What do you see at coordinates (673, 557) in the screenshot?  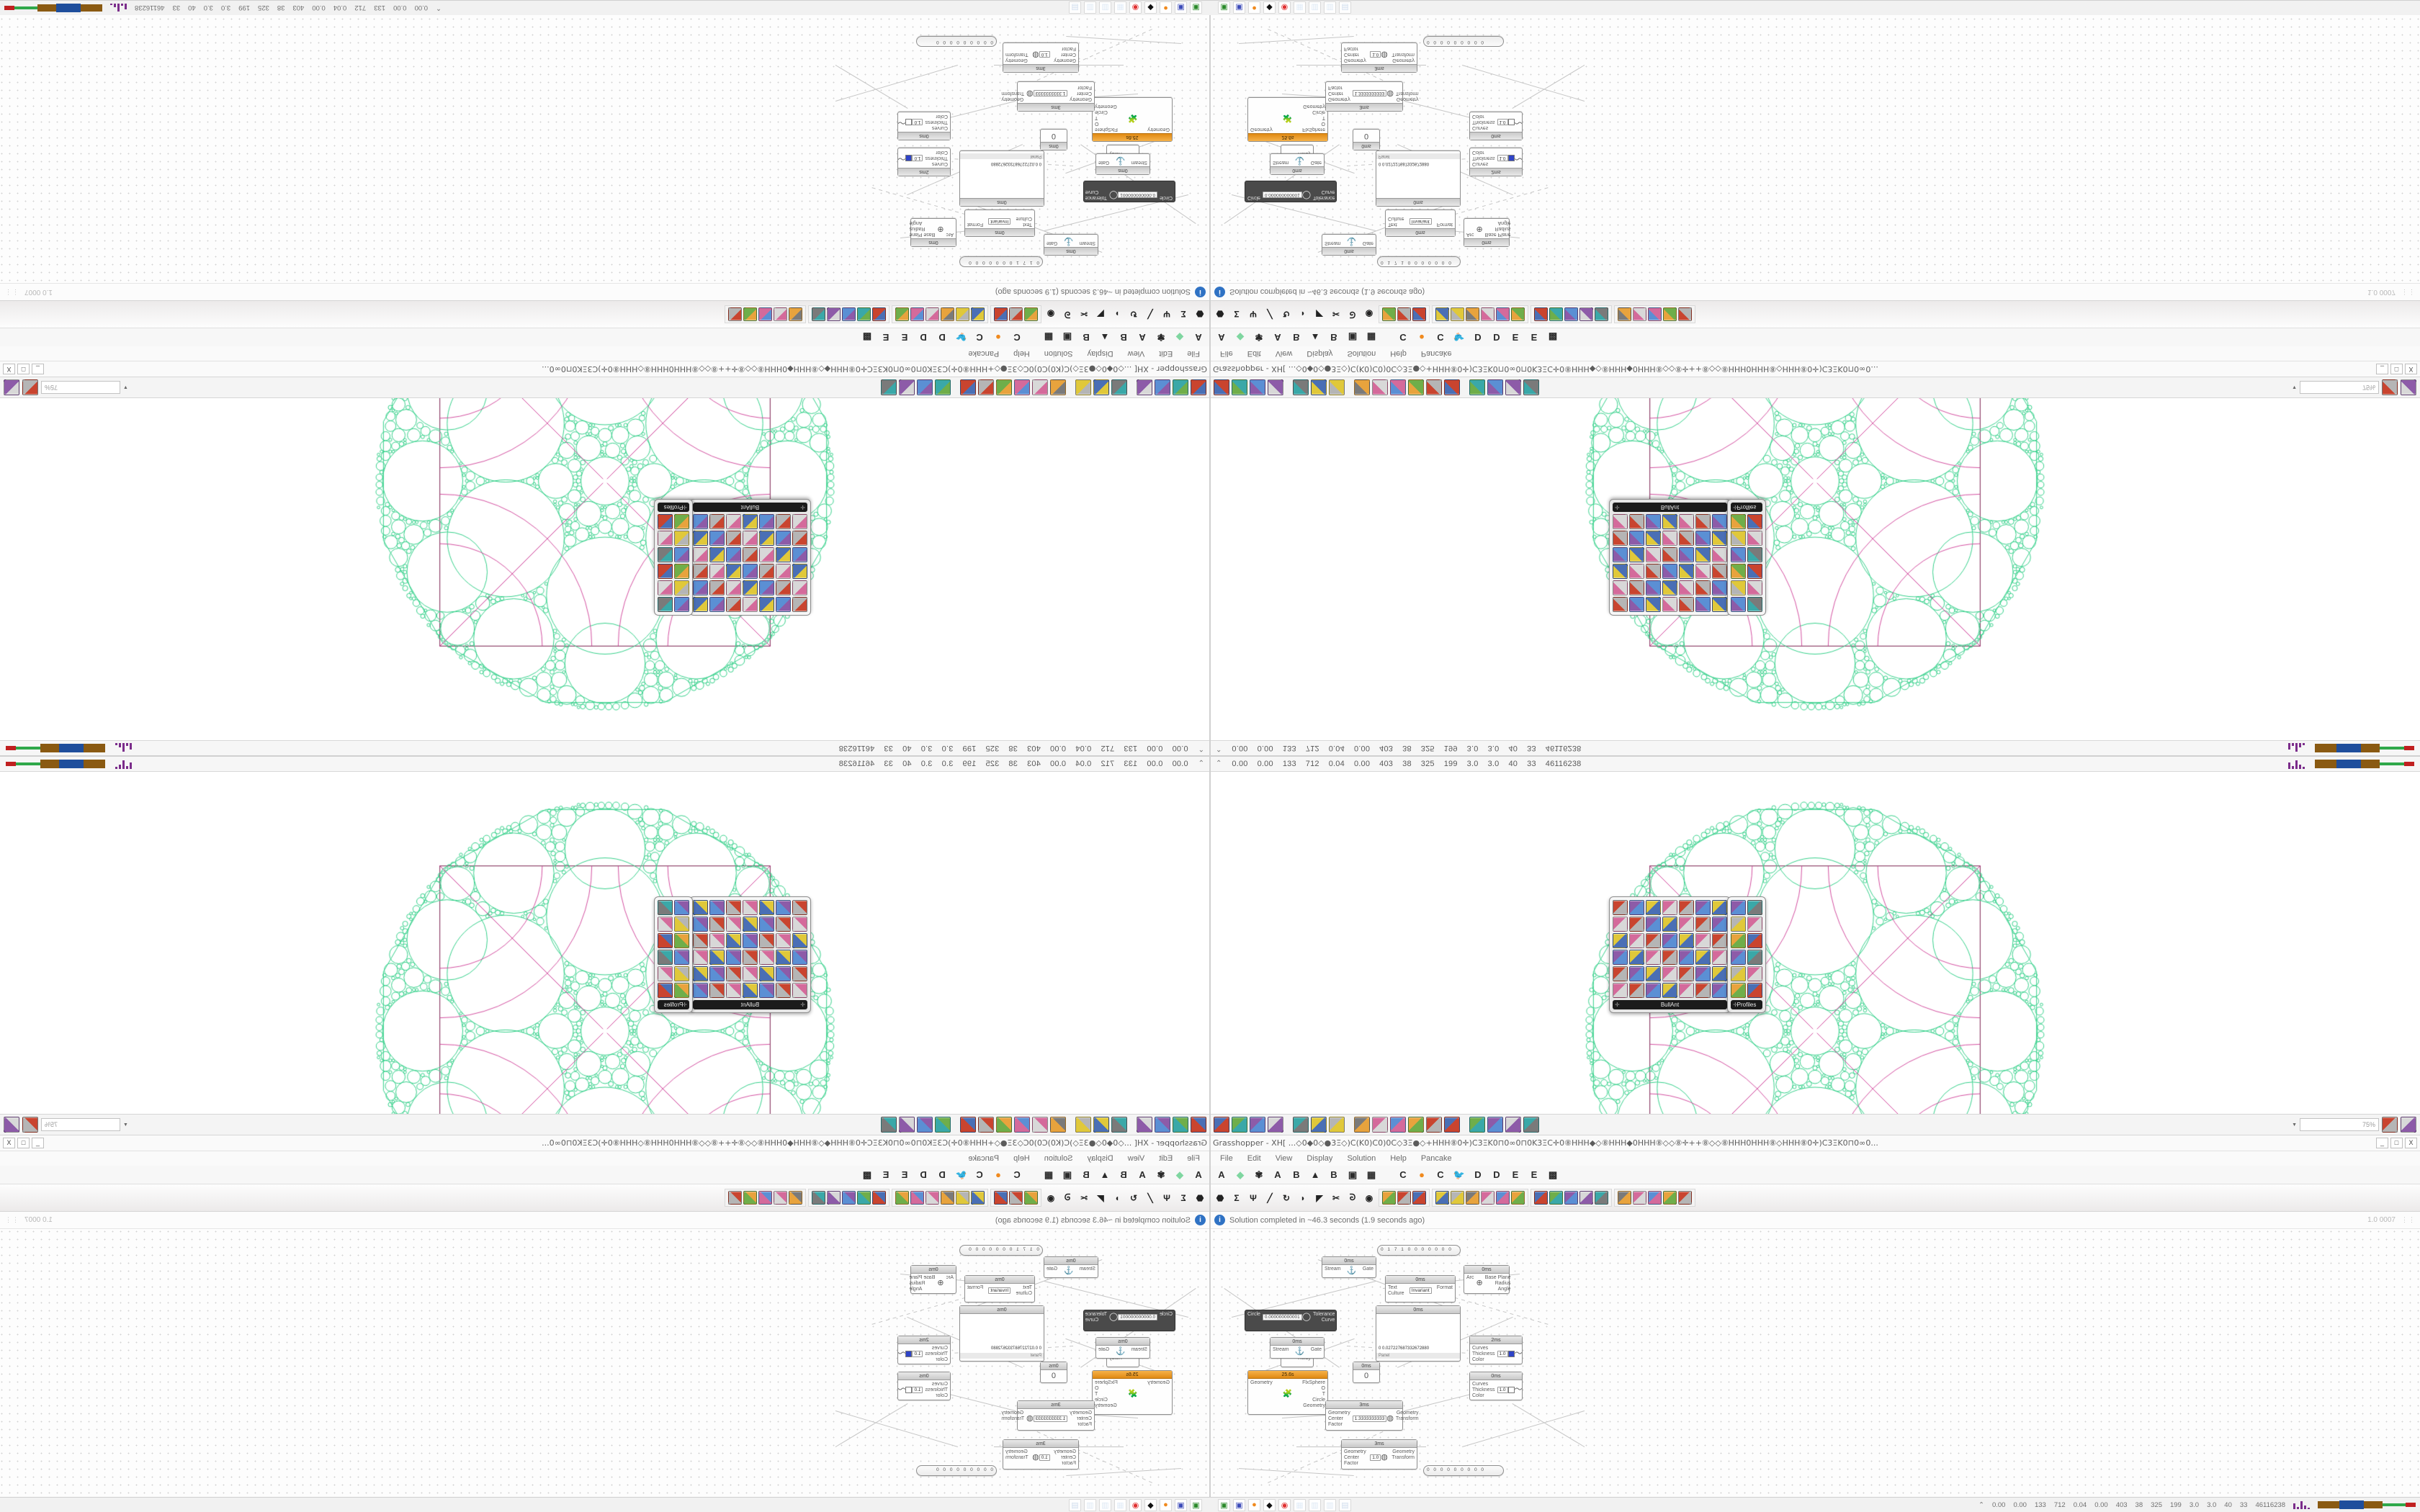 I see `profiles-palette: ✛ Profiles` at bounding box center [673, 557].